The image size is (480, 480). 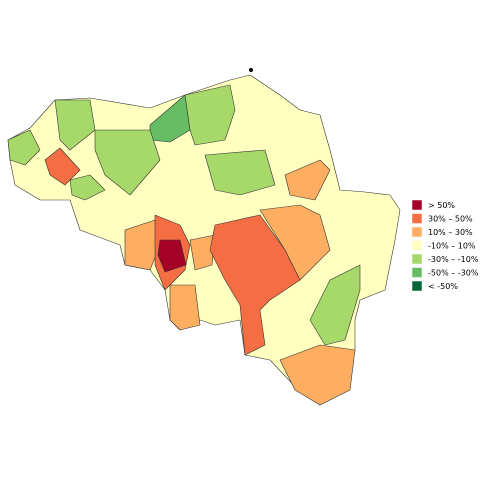 I want to click on legend-label: 10% – 30%, so click(x=450, y=232).